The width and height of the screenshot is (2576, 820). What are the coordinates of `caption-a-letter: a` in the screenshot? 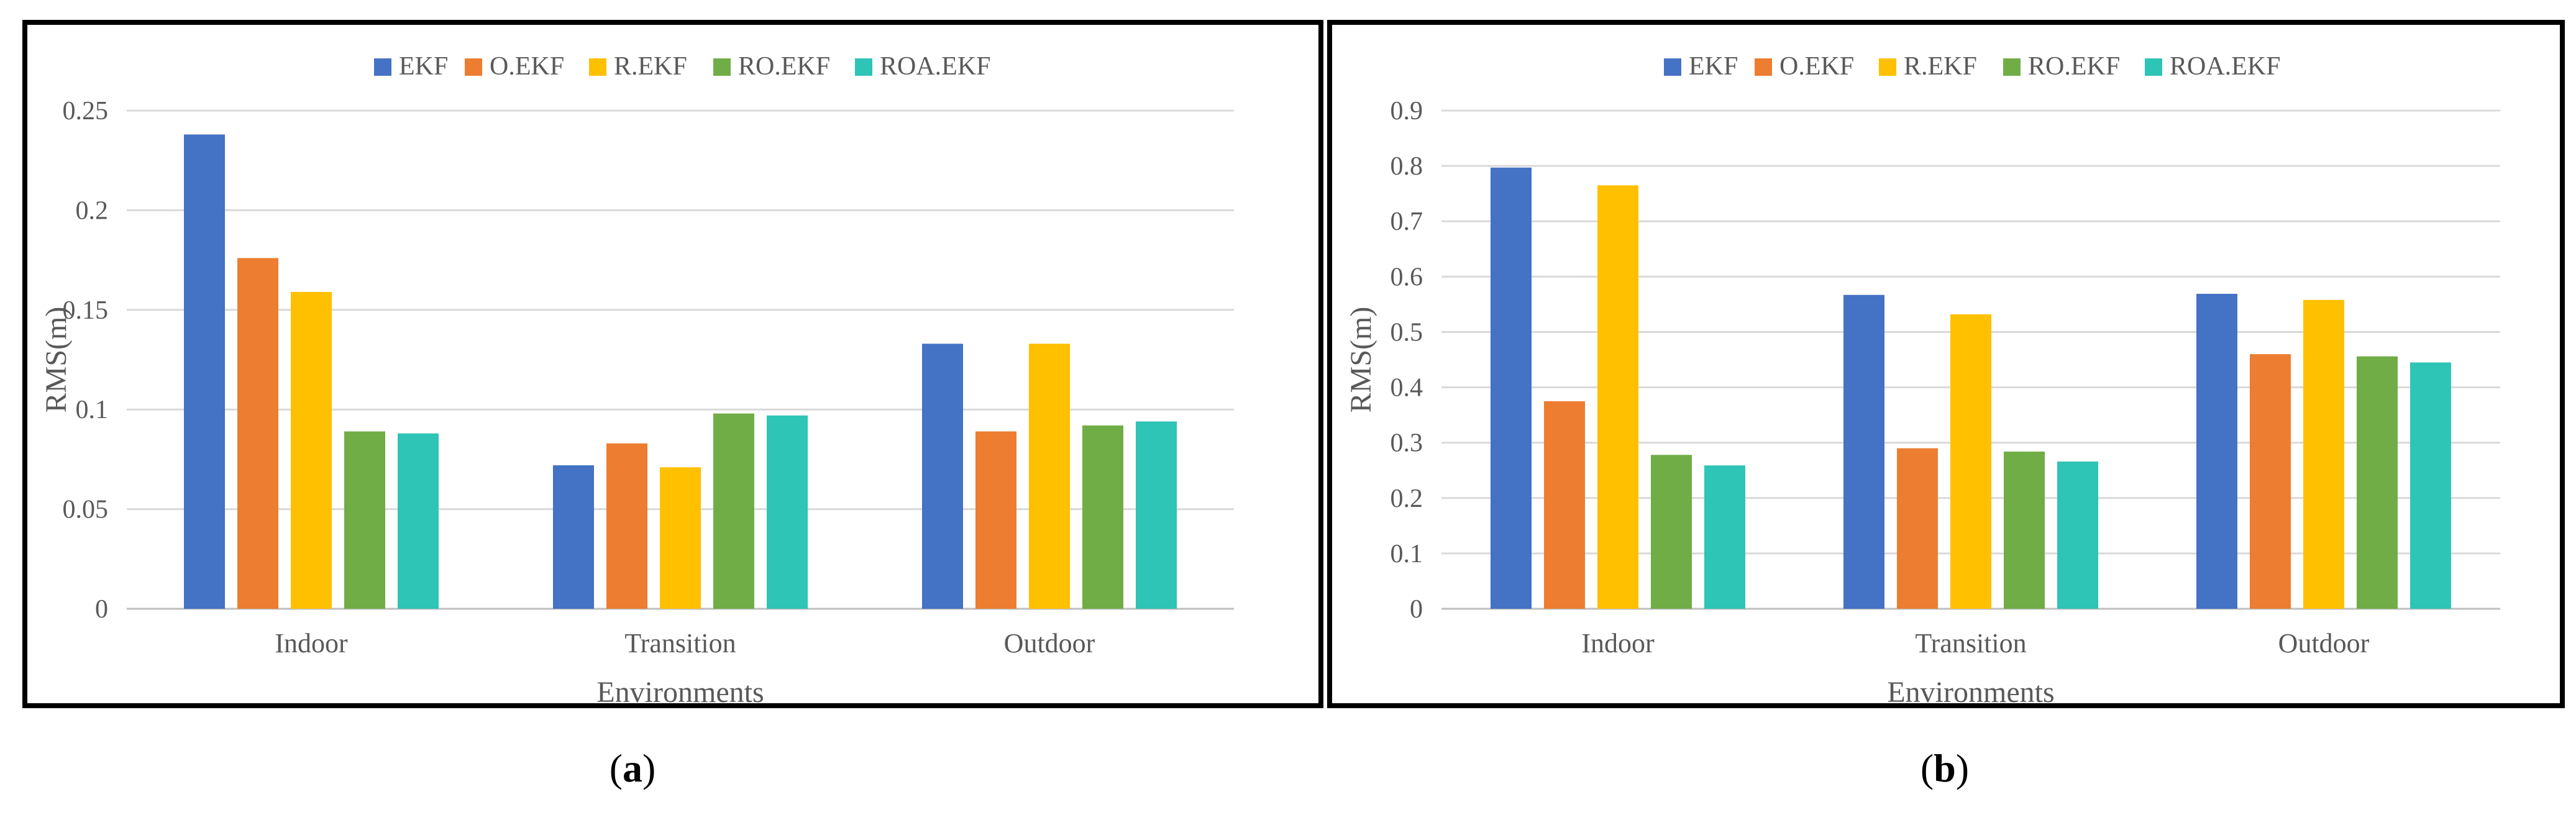 It's located at (632, 768).